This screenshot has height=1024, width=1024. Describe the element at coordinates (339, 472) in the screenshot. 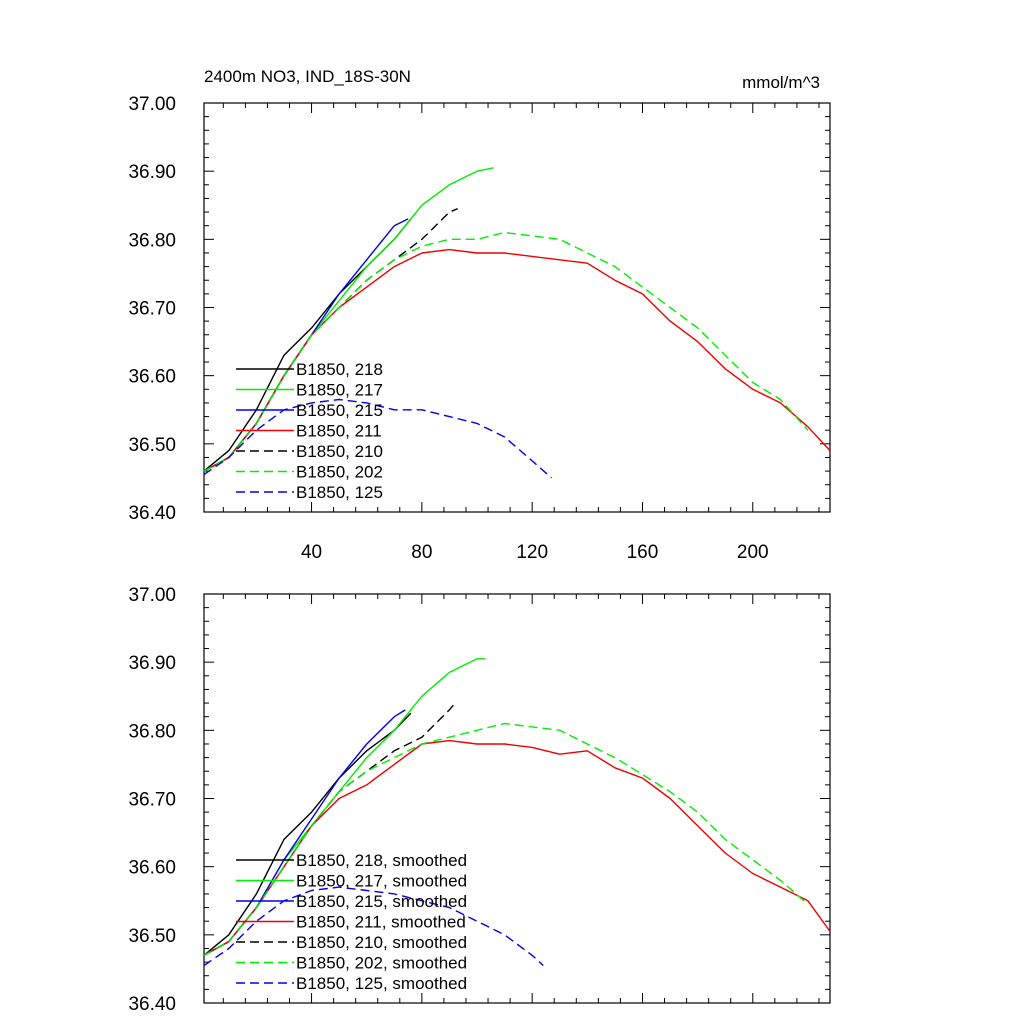

I see `legend-label: B1850, 202` at that location.